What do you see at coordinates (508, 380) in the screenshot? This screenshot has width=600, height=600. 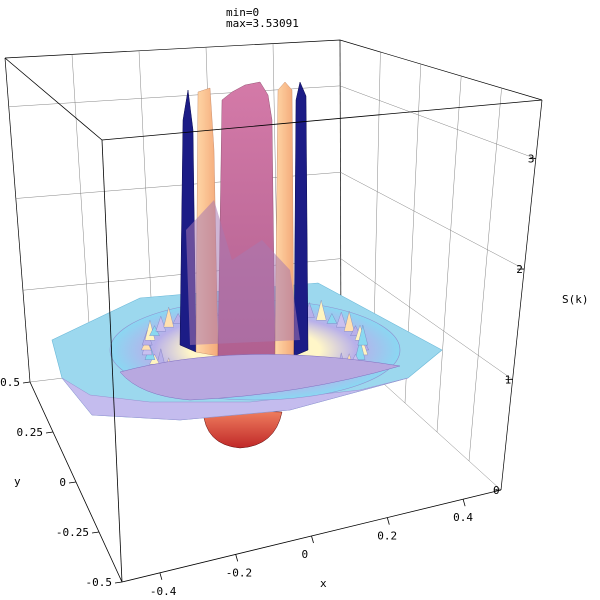 I see `z-tick-label: 1` at bounding box center [508, 380].